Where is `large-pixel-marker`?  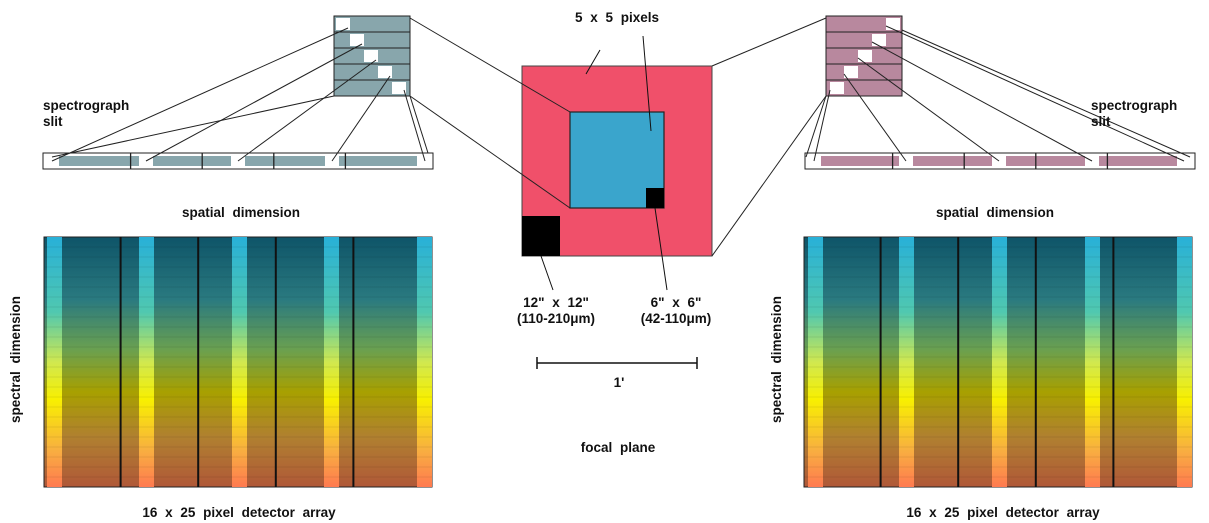 large-pixel-marker is located at coordinates (541, 236).